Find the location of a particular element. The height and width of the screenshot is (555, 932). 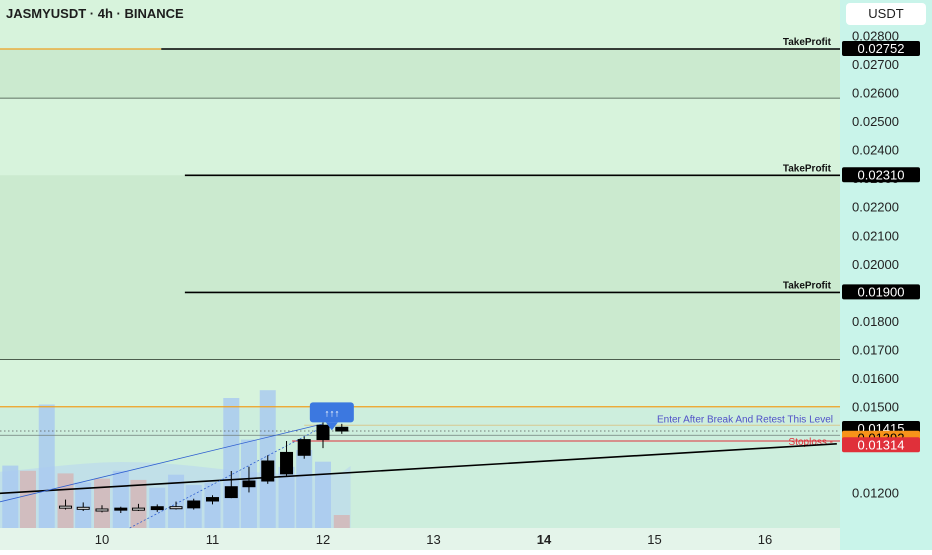

currency-selector: USDT is located at coordinates (886, 14).